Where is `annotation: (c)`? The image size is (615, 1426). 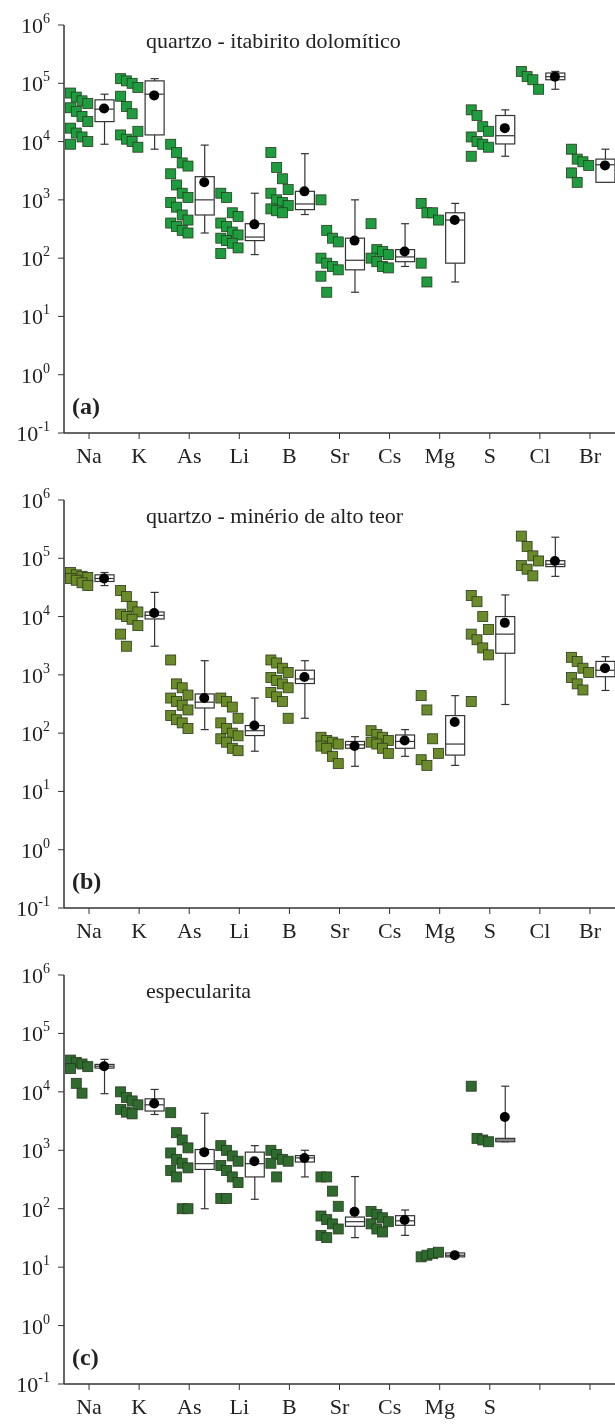 annotation: (c) is located at coordinates (85, 1357).